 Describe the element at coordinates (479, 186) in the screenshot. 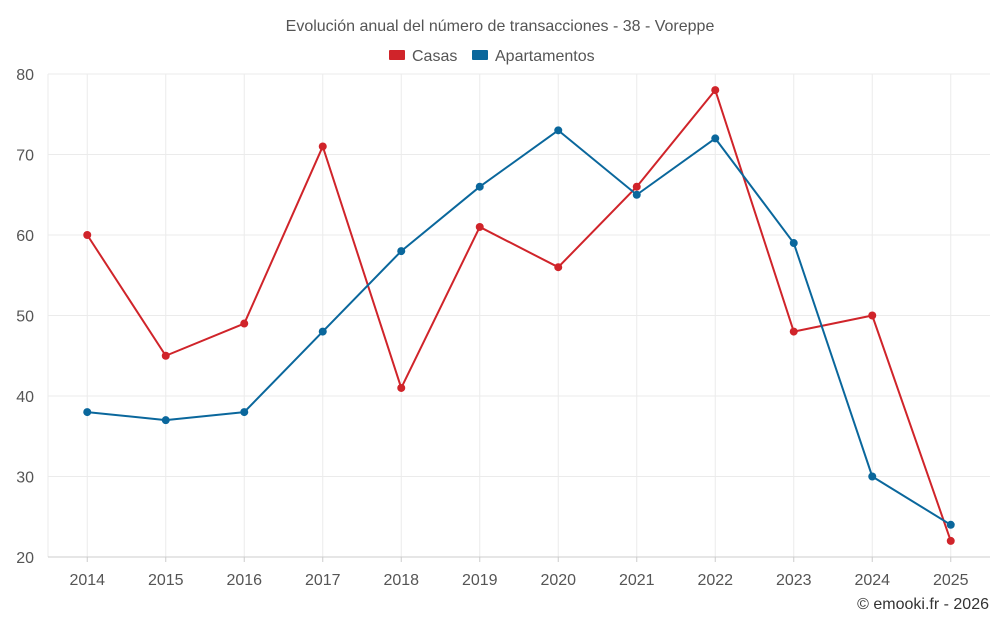

I see `data-point-apartamentos-2019` at that location.